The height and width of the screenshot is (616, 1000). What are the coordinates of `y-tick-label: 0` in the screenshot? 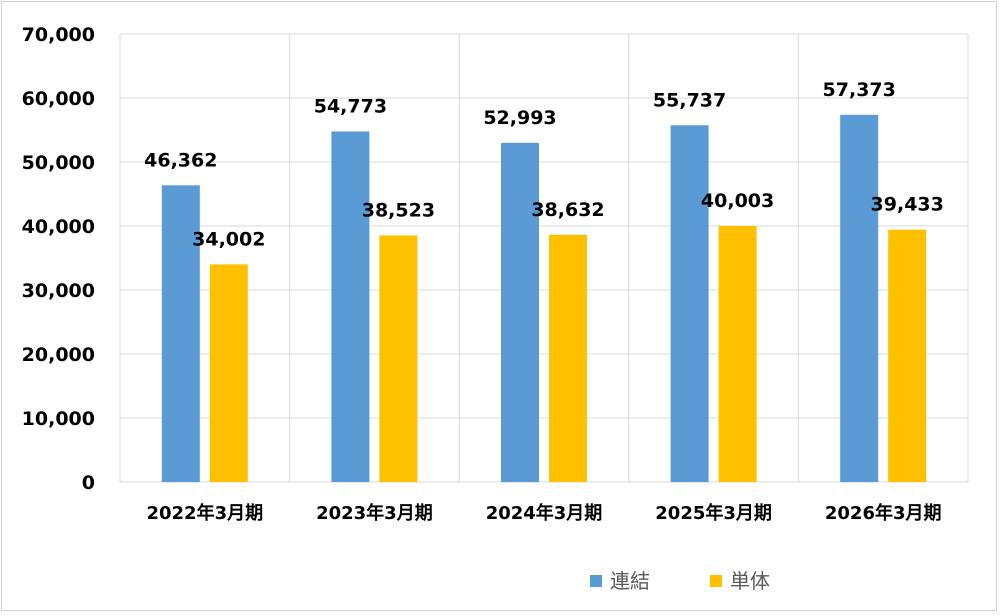 It's located at (88, 483).